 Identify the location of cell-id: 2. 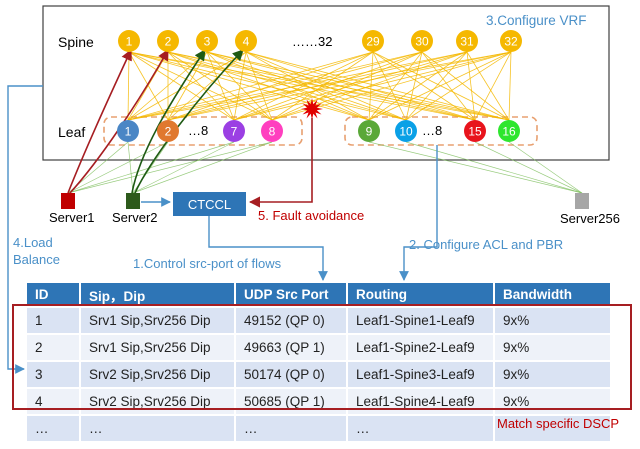
(54, 346).